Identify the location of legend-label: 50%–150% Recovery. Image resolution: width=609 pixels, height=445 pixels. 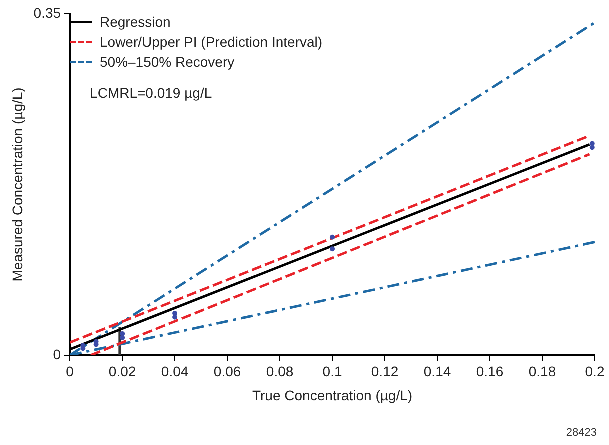
(167, 62).